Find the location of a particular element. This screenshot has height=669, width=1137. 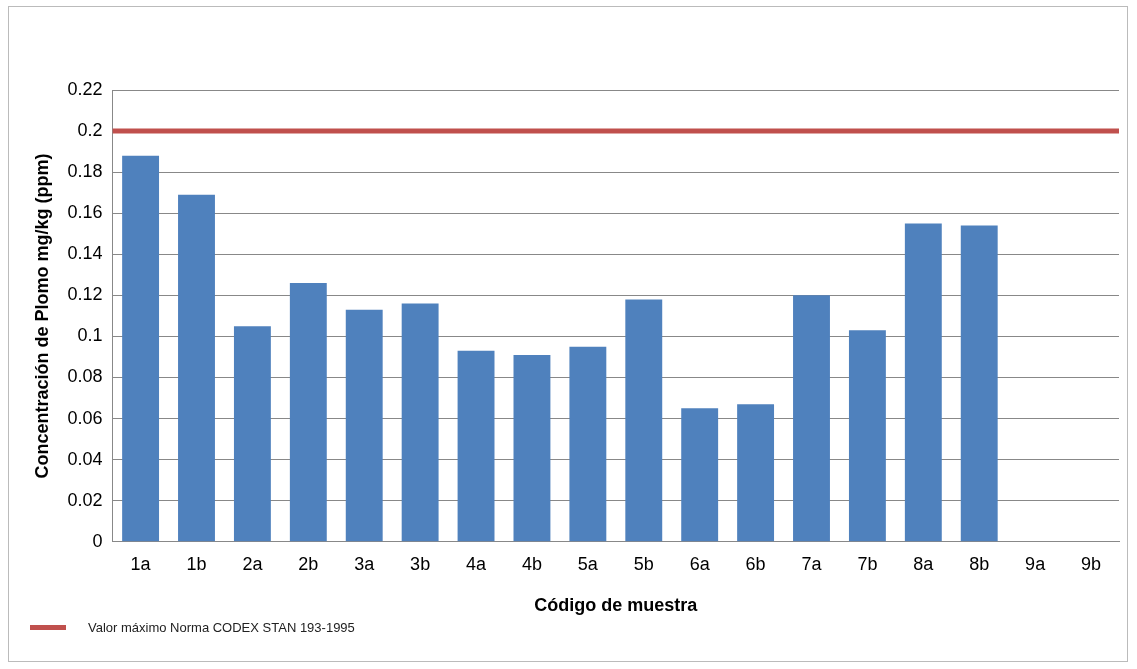

y-tick-label: 0.16 is located at coordinates (85, 212).